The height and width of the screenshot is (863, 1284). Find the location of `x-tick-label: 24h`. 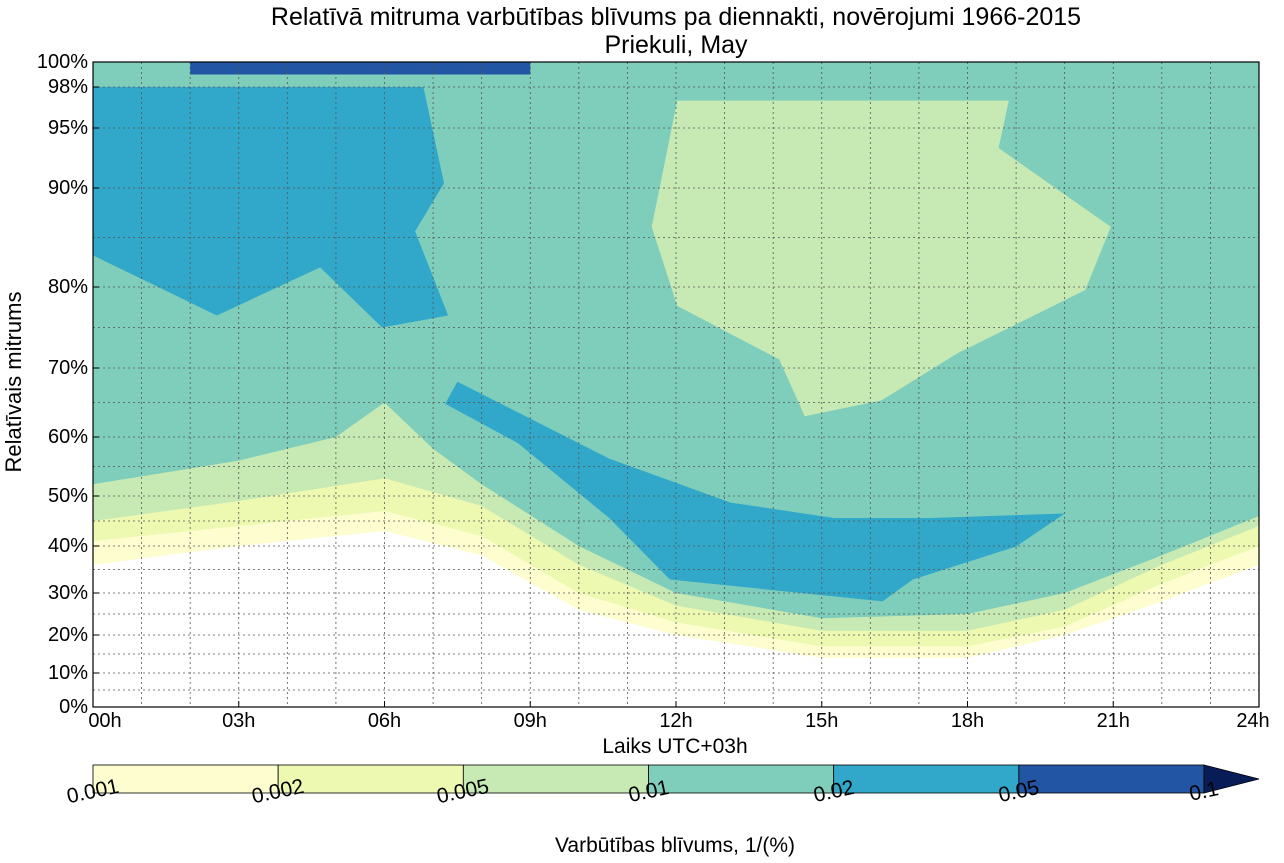

x-tick-label: 24h is located at coordinates (1253, 721).